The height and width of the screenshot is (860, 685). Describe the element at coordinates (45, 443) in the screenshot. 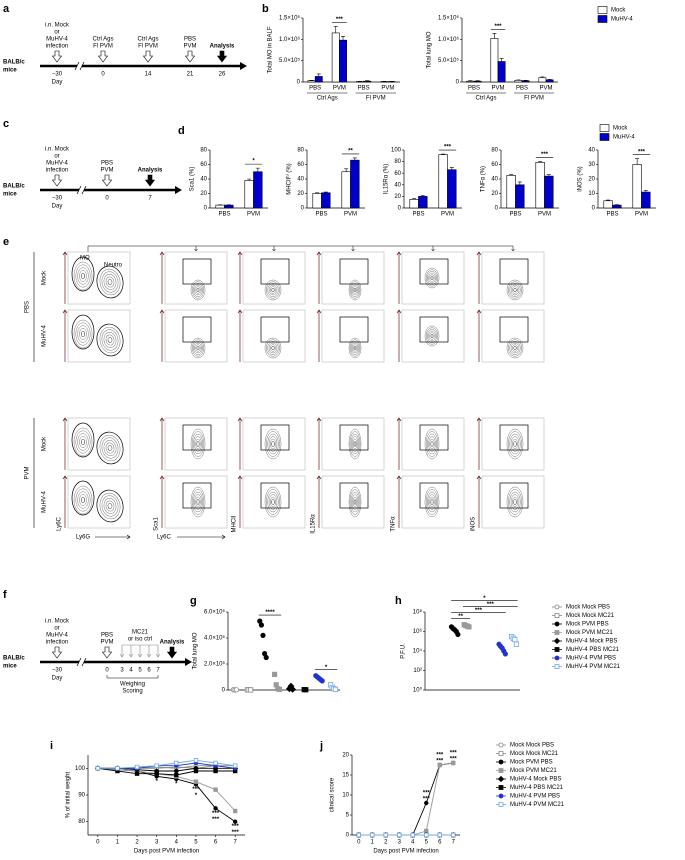

I see `row-label: Mock` at that location.